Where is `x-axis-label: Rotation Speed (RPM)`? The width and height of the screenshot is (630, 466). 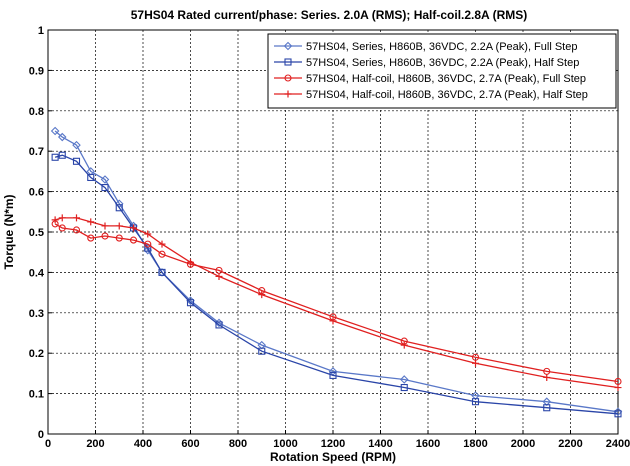
x-axis-label: Rotation Speed (RPM) is located at coordinates (333, 457).